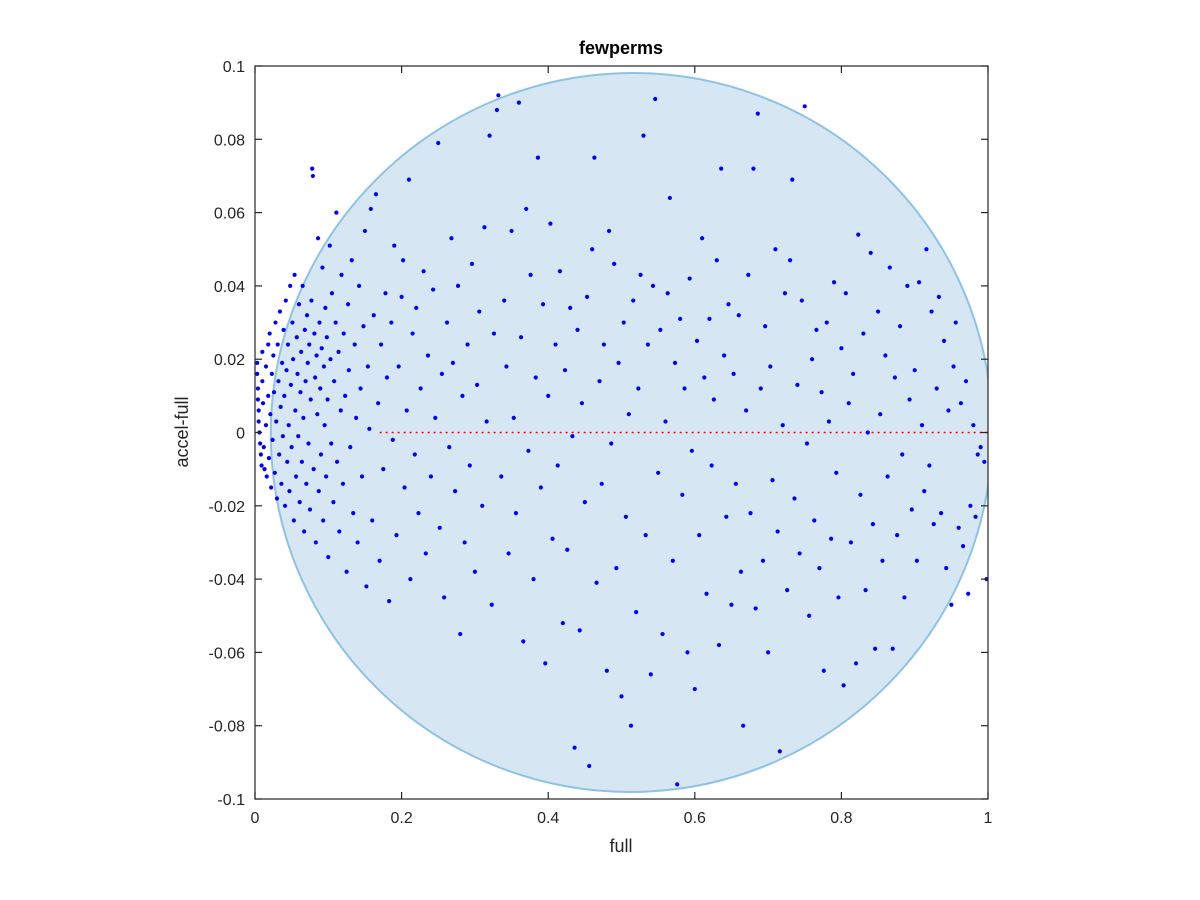 This screenshot has width=1200, height=900. I want to click on y-tick-label: 0.1, so click(234, 67).